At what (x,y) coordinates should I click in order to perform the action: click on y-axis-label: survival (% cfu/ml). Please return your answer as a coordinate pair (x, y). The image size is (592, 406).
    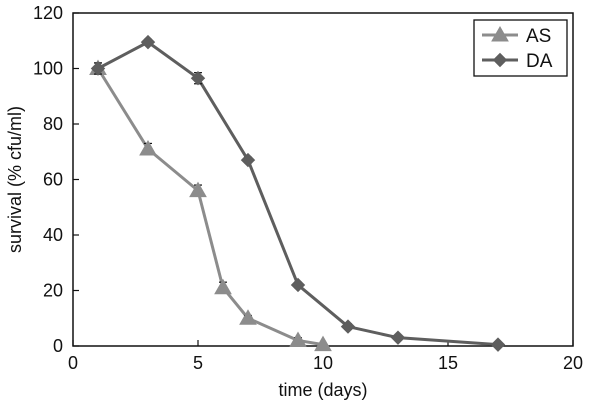
    Looking at the image, I should click on (15, 179).